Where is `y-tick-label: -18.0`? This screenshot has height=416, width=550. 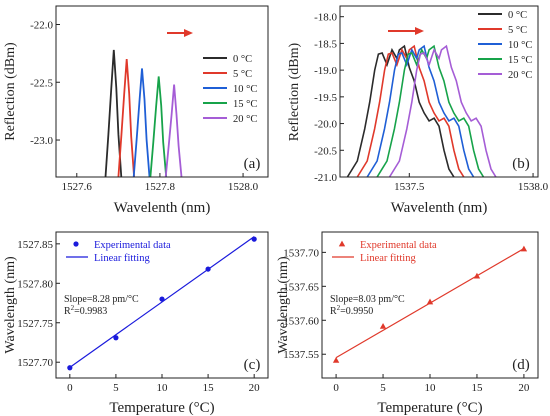
y-tick-label: -18.0 is located at coordinates (325, 18).